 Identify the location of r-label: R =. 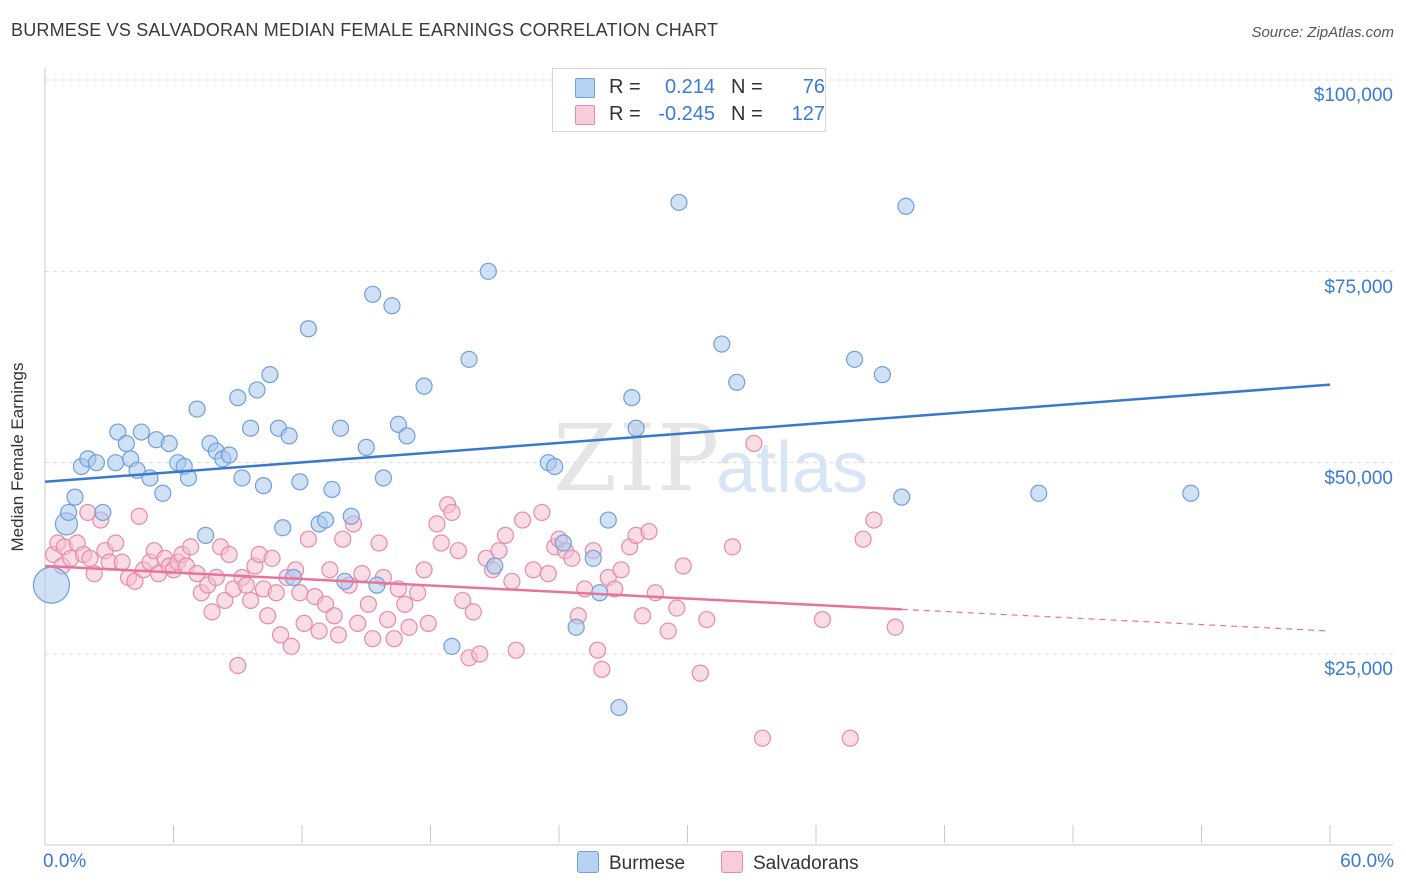
(625, 114).